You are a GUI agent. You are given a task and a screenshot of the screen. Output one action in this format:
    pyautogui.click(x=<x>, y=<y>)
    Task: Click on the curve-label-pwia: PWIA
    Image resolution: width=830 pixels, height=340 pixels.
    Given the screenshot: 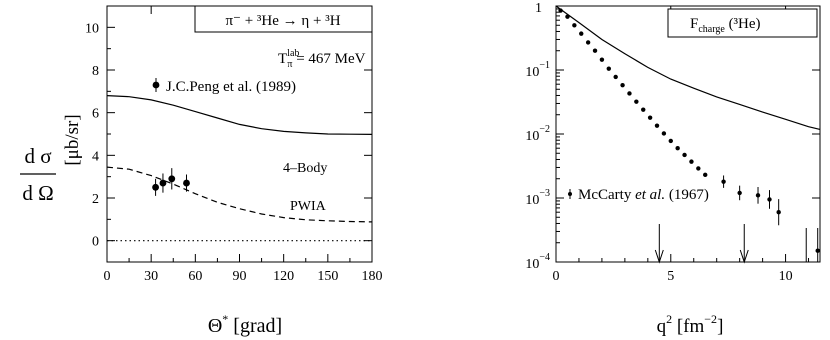 What is the action you would take?
    pyautogui.click(x=308, y=206)
    